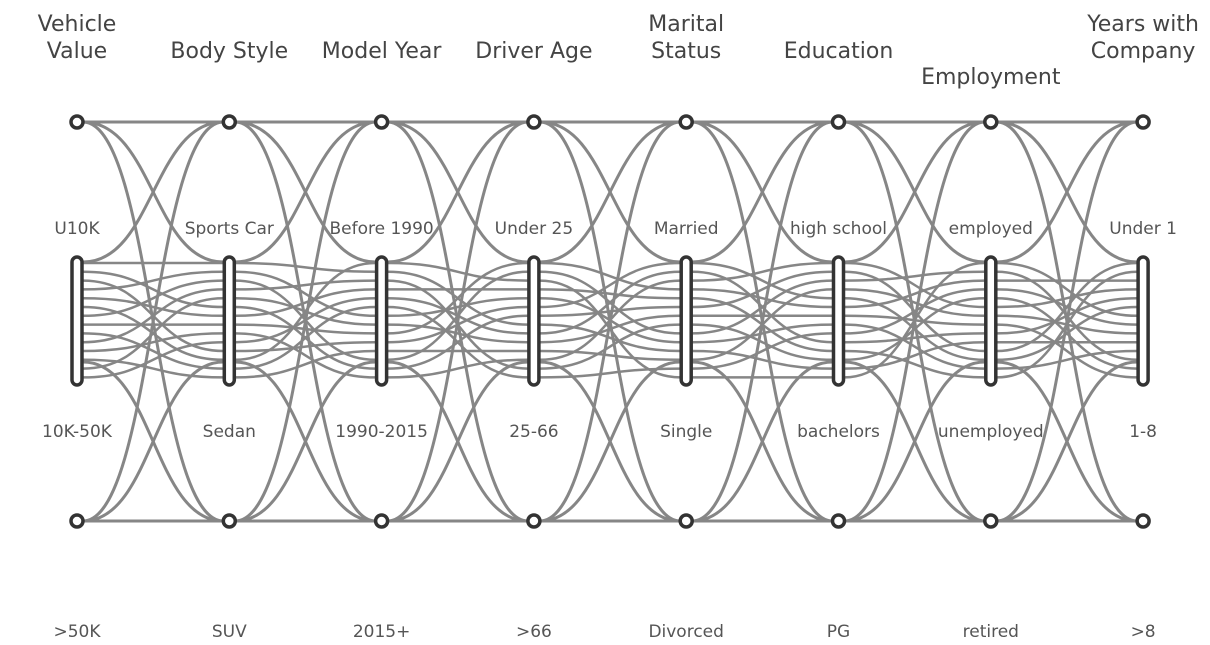 This screenshot has width=1210, height=645. I want to click on category-label: PG, so click(838, 632).